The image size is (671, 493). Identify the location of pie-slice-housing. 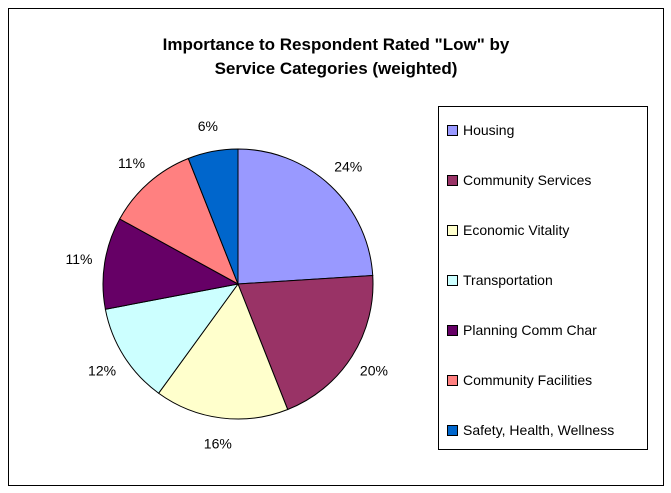
(305, 216).